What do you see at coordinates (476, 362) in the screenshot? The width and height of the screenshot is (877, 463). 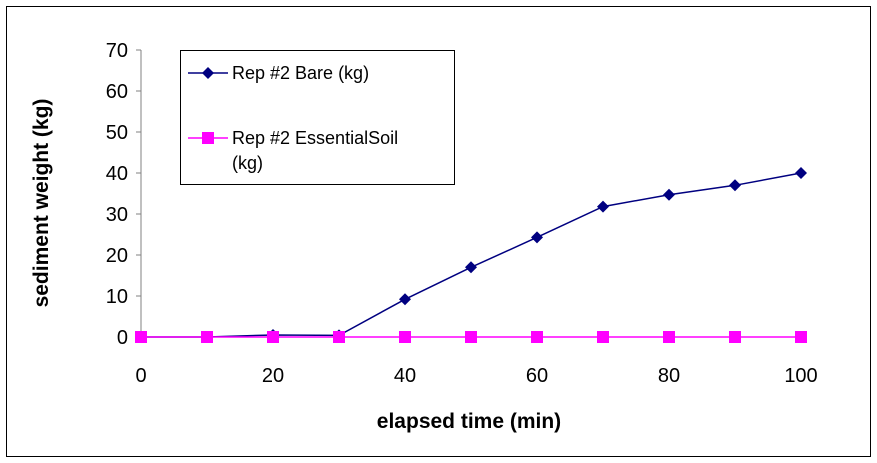 I see `x-axis-ticks: 0 20 40 60 80 100` at bounding box center [476, 362].